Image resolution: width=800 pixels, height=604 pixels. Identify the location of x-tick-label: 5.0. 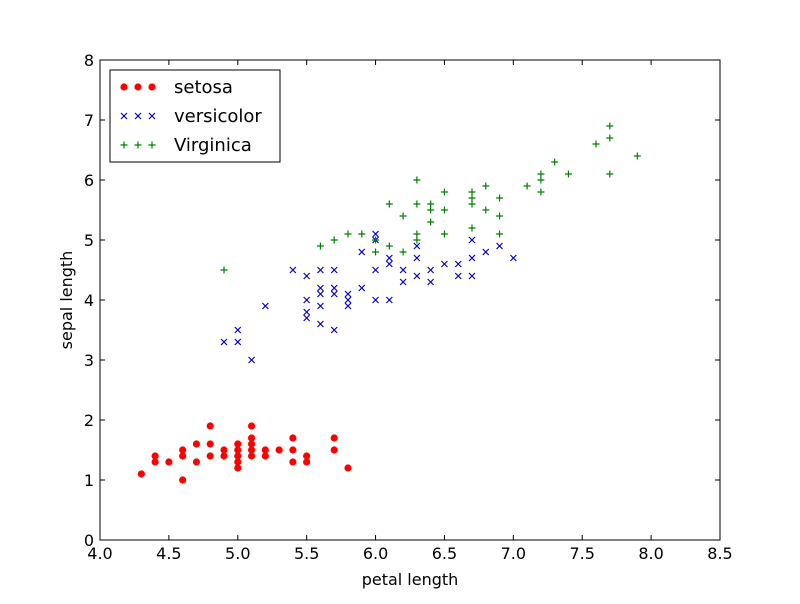
(237, 553).